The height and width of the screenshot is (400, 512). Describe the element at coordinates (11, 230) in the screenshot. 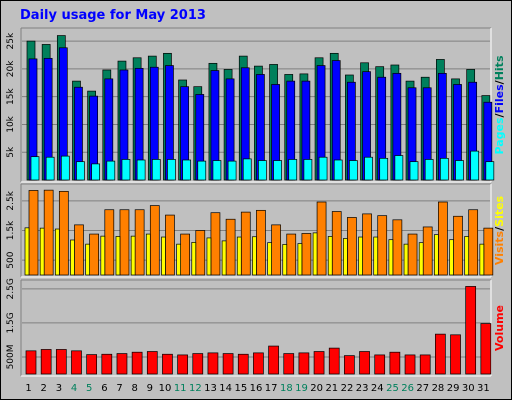

I see `visits-panel-y-tick-label: 1.5k` at that location.